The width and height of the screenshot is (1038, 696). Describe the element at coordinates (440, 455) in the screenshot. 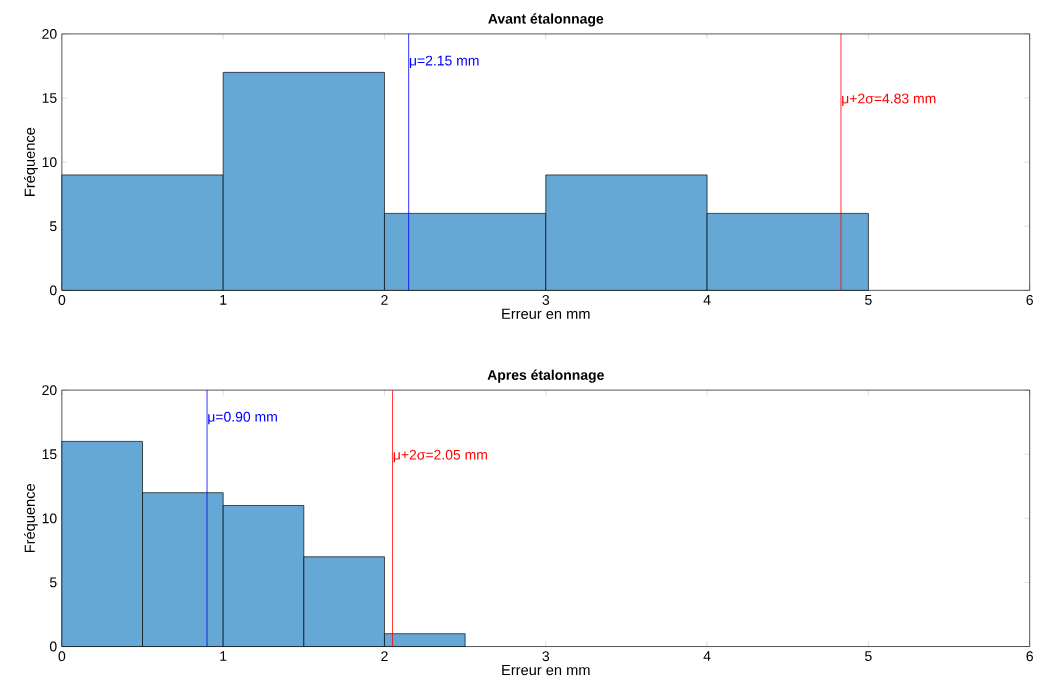

I see `ref-line-label: μ+2σ=2.05 mm` at that location.